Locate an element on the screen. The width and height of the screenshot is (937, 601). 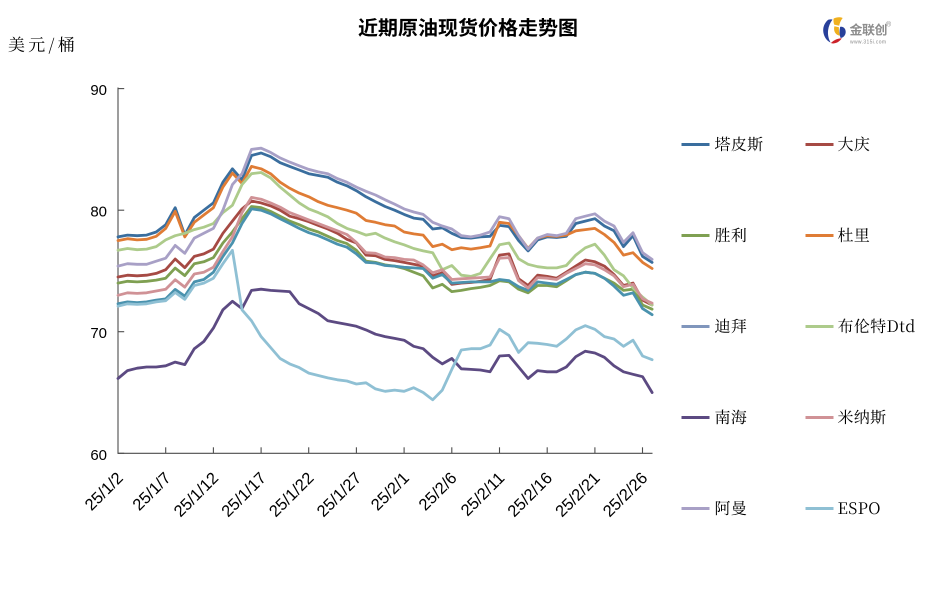
svg-text: 70 is located at coordinates (98, 333).